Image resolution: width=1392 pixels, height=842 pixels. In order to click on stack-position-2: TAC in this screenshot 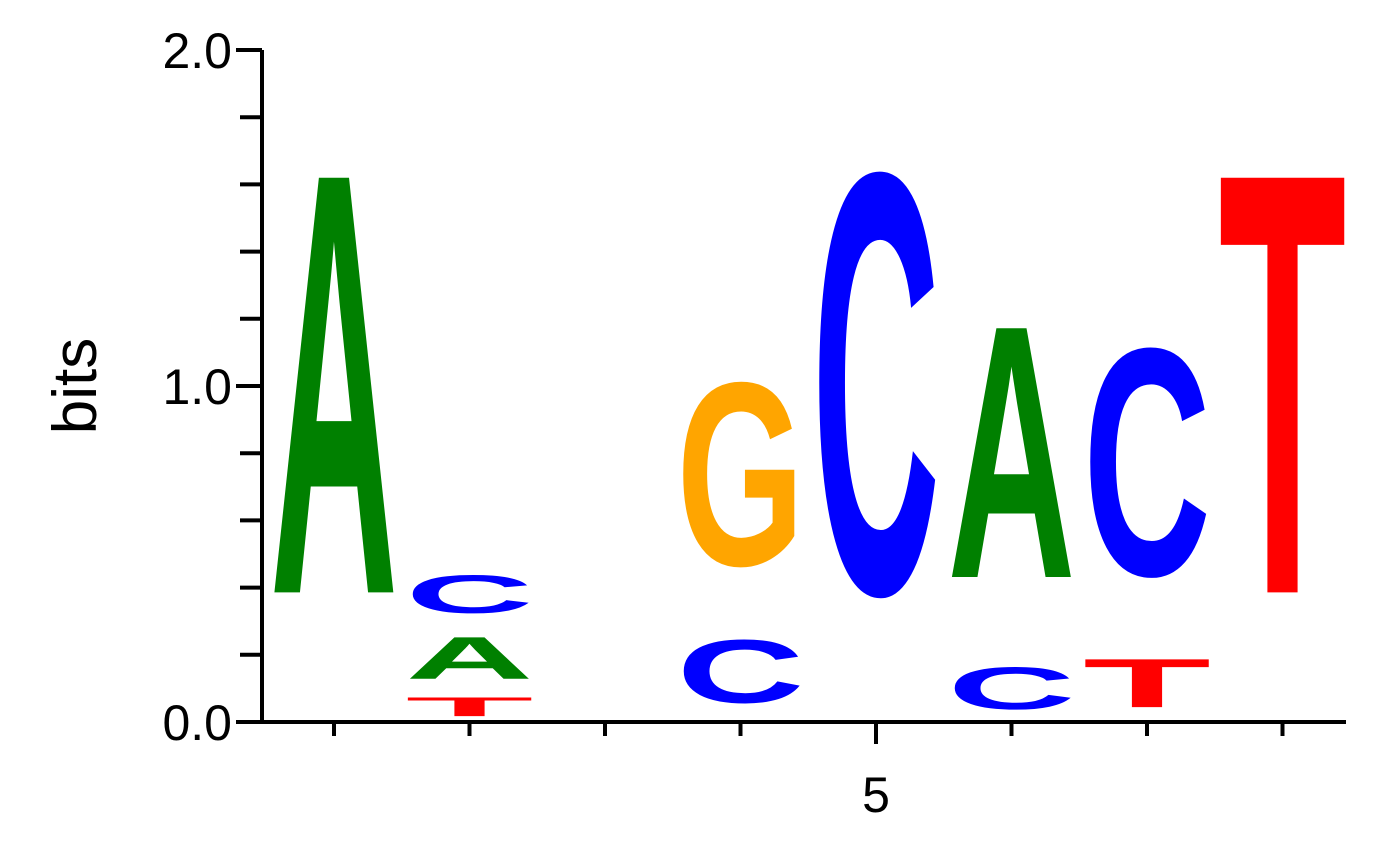, I will do `click(470, 643)`.